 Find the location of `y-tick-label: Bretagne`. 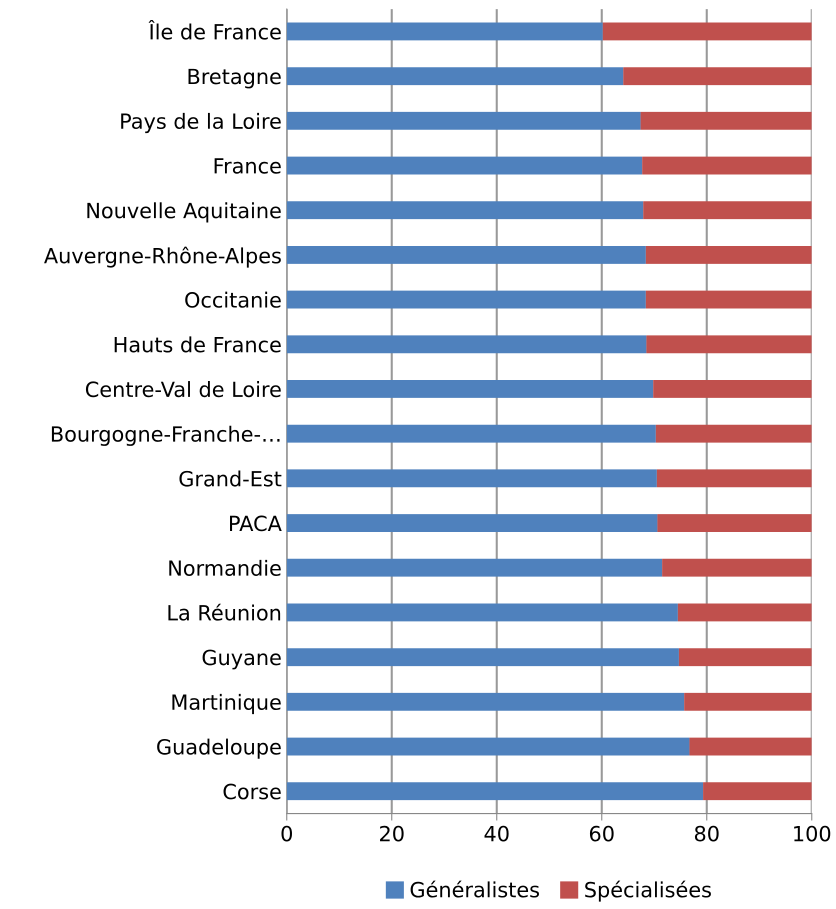

y-tick-label: Bretagne is located at coordinates (234, 78).